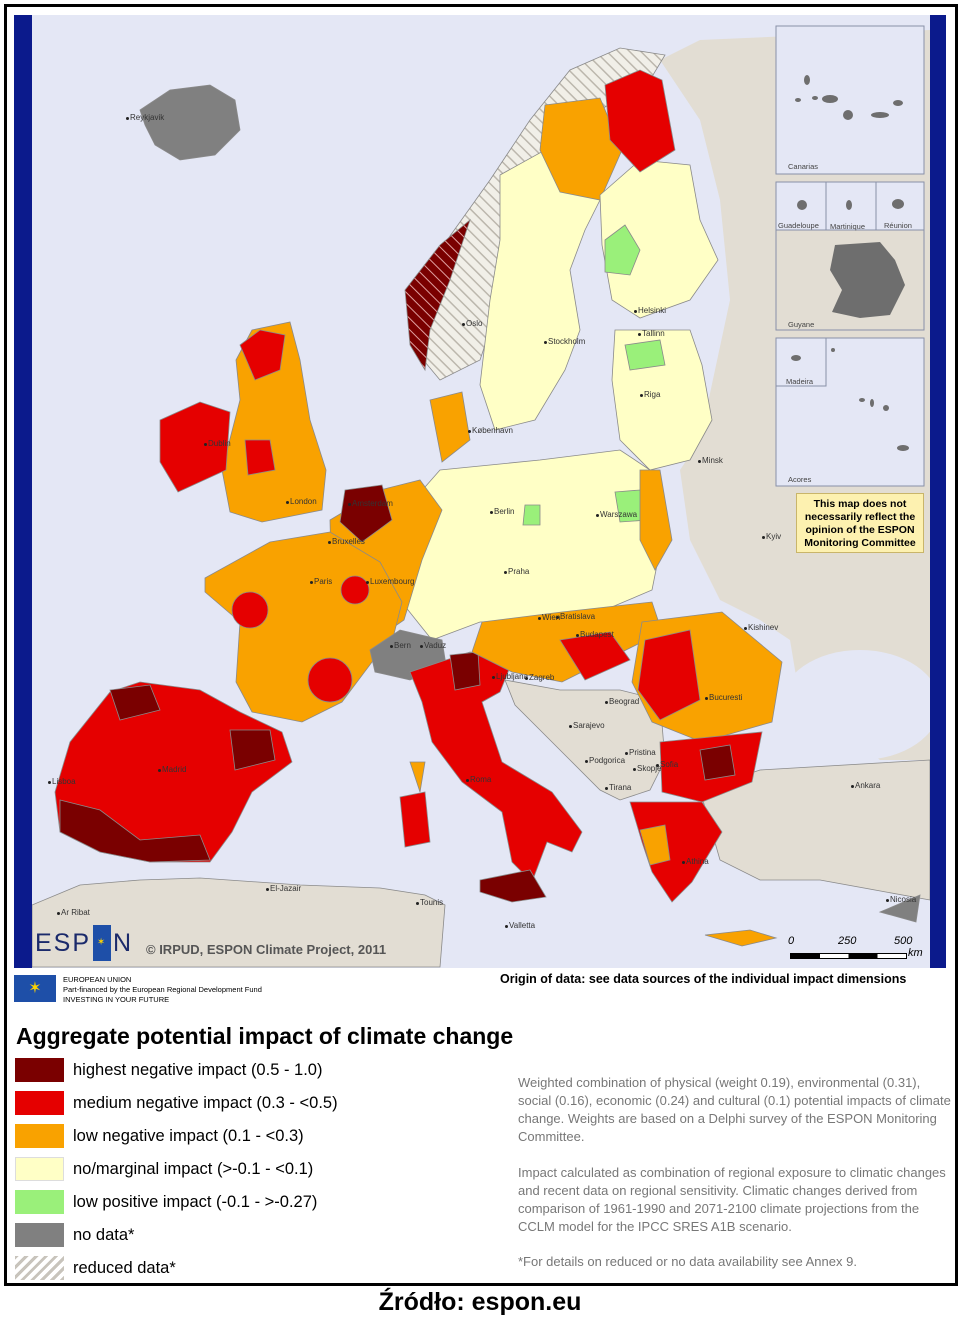  Describe the element at coordinates (283, 888) in the screenshot. I see `city-label: El-Jazair` at that location.